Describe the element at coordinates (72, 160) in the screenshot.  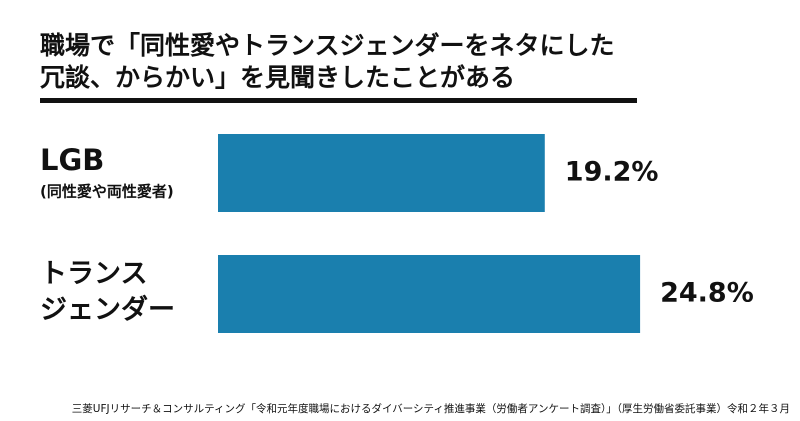
I see `category-label: LGB` at that location.